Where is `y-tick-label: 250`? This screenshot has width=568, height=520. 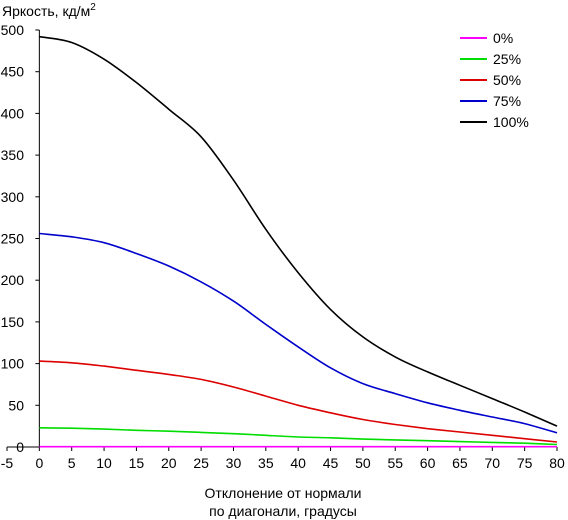 y-tick-label: 250 is located at coordinates (13, 239).